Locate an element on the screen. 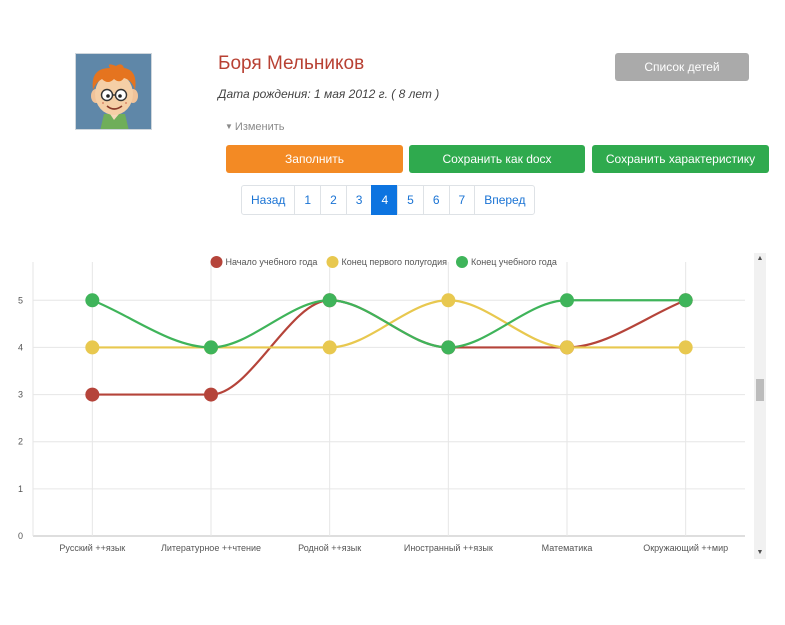 The image size is (785, 625). children-list-button: Список детей is located at coordinates (682, 67).